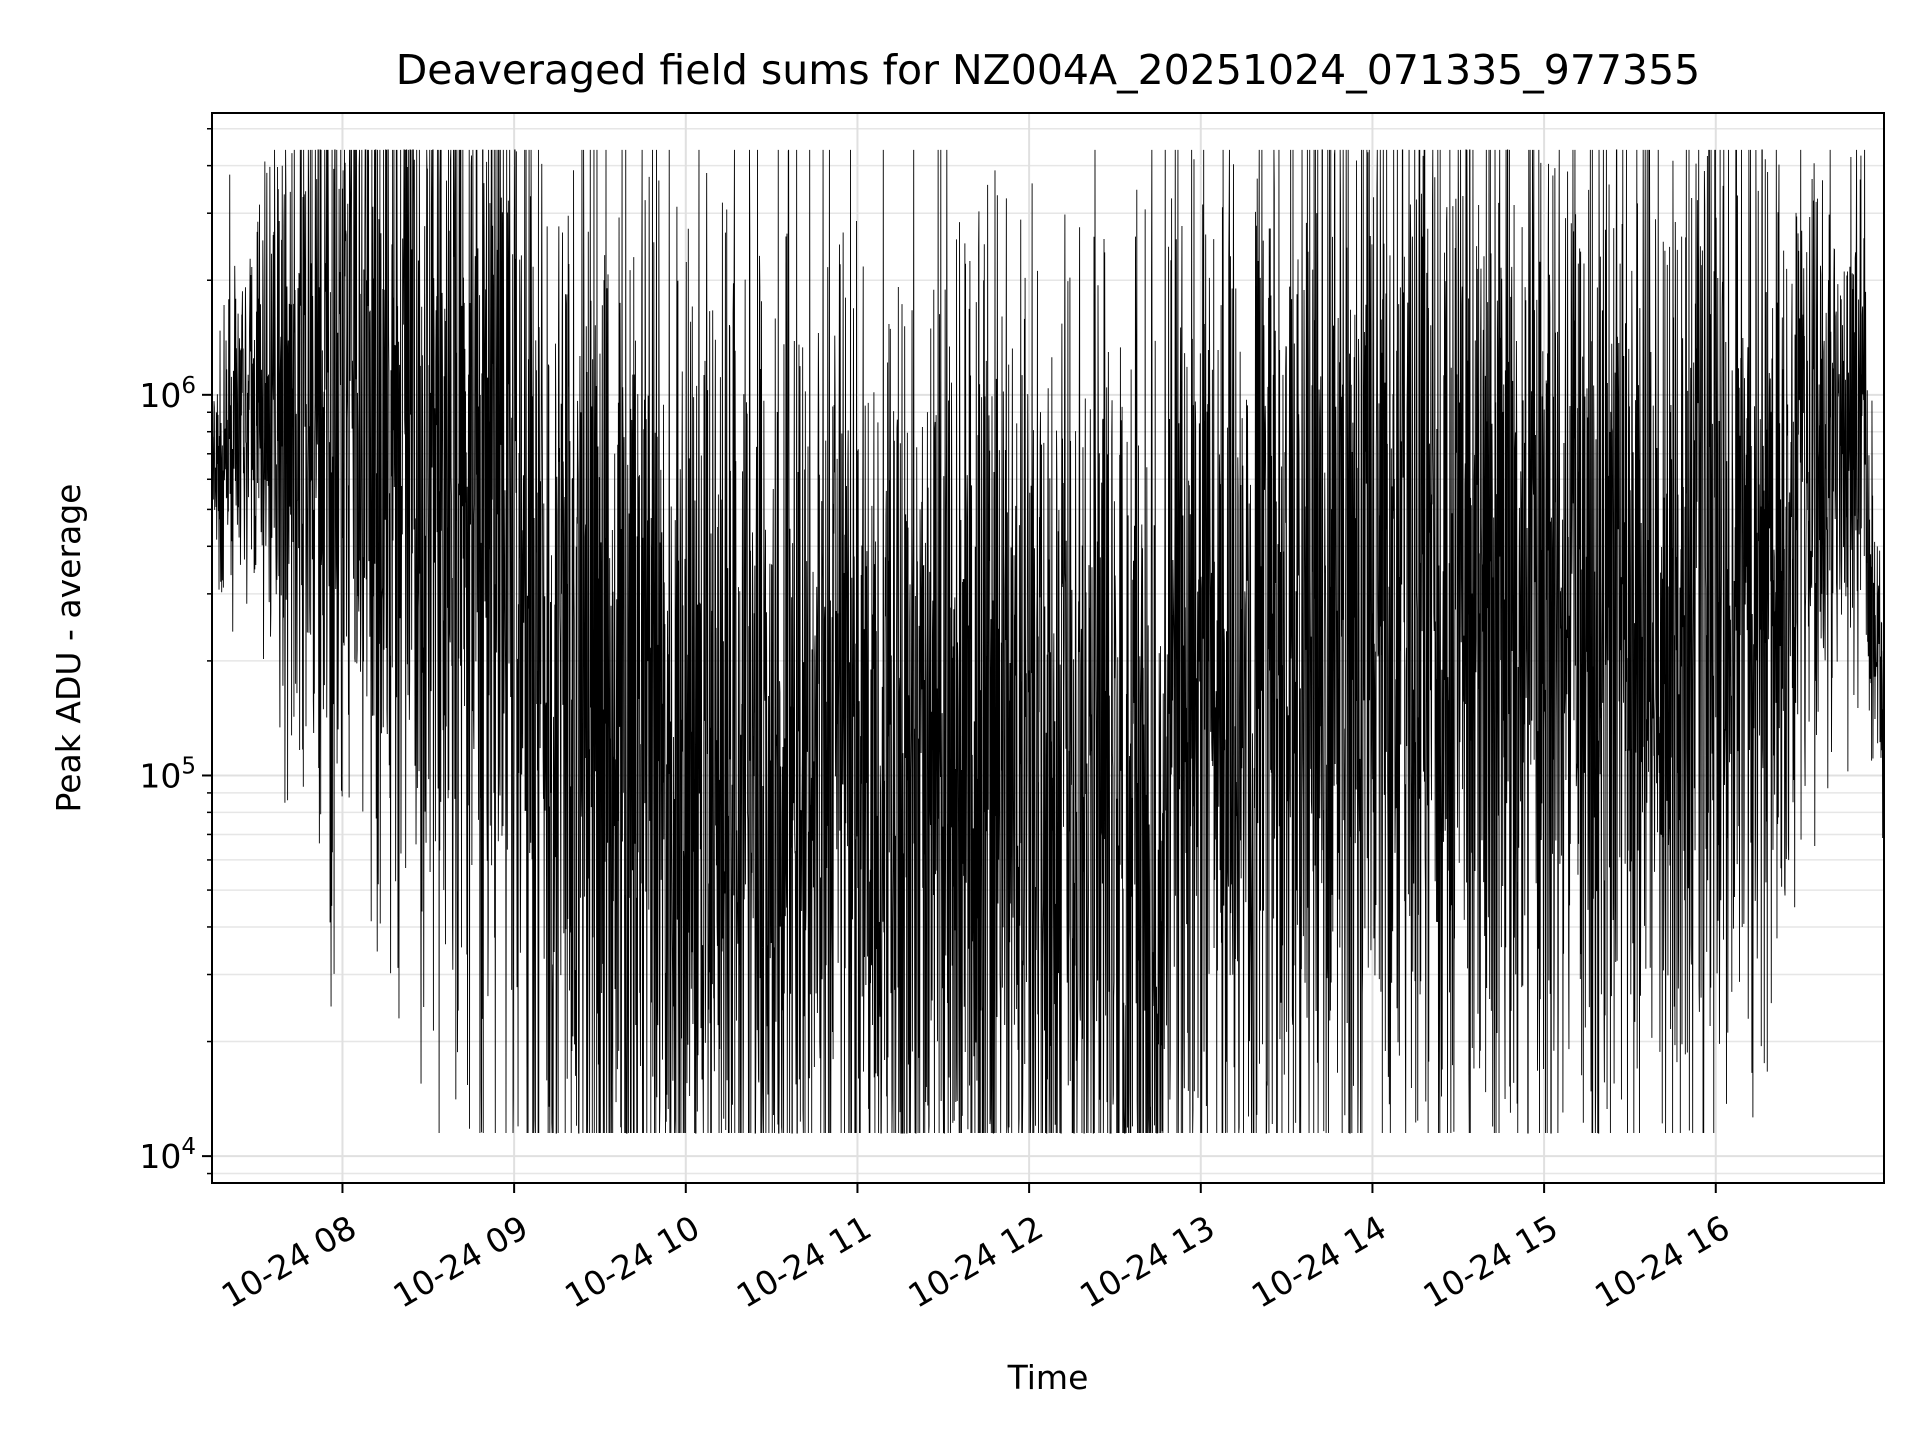 The width and height of the screenshot is (1920, 1440). I want to click on y-tick-label: 105, so click(167, 774).